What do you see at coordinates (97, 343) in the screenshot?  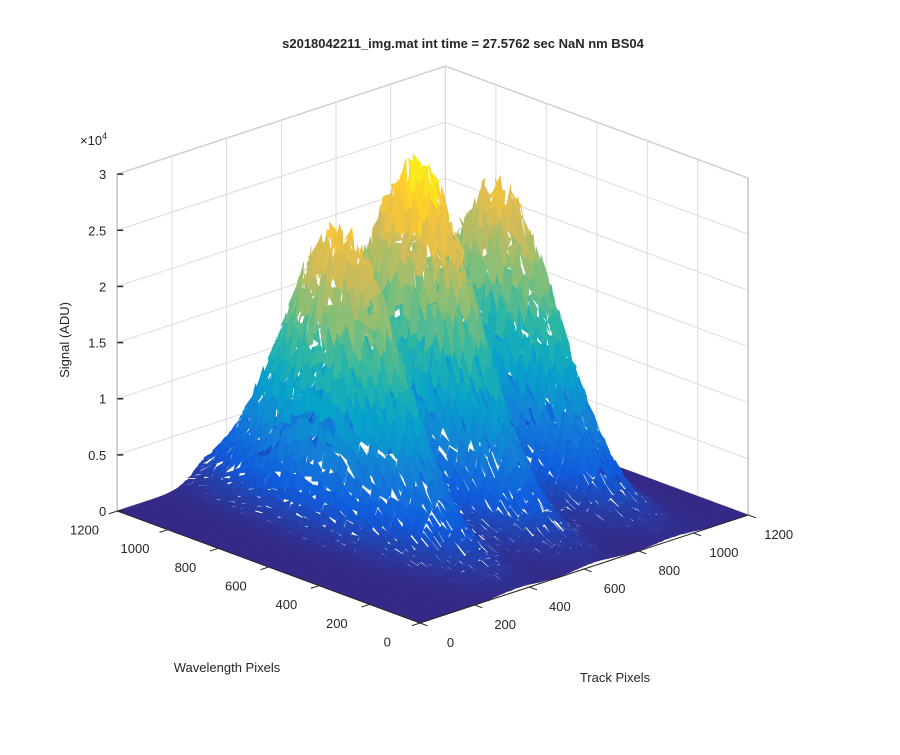 I see `z-tick-label: 1.5` at bounding box center [97, 343].